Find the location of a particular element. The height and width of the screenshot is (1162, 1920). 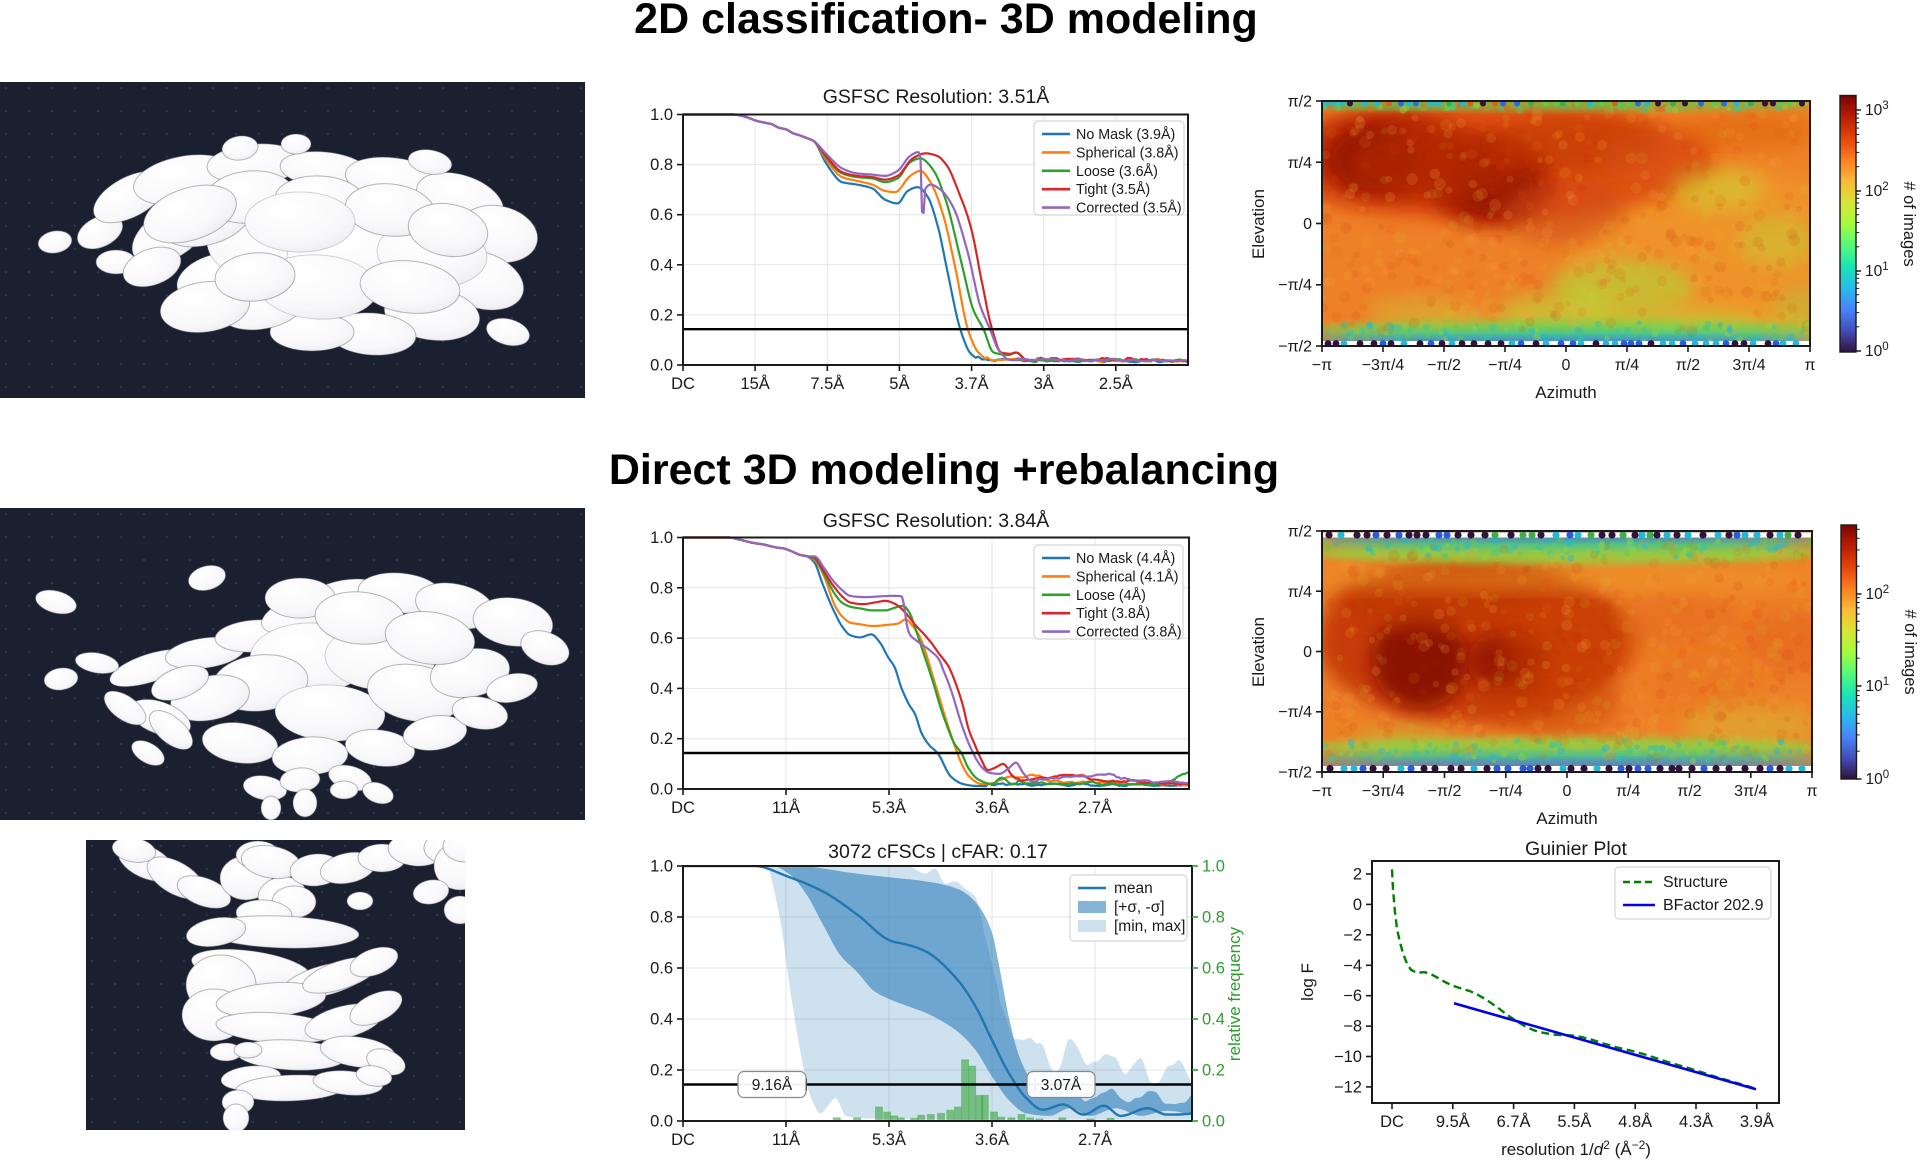

svg-text: GSFSC Resolution: 3.84Å is located at coordinates (936, 520).